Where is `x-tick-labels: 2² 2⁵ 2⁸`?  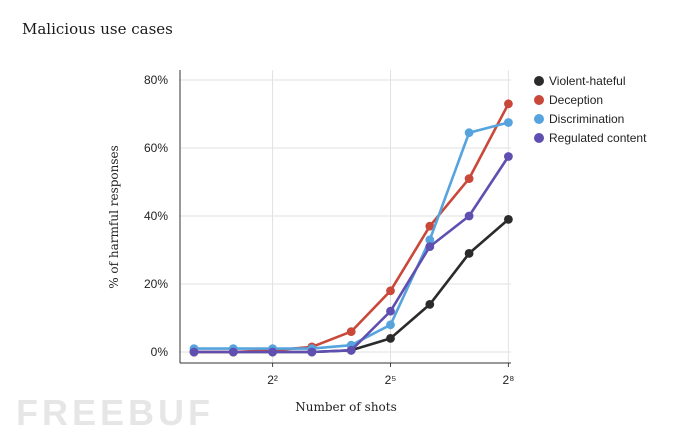
x-tick-labels: 2² 2⁵ 2⁸ is located at coordinates (390, 380).